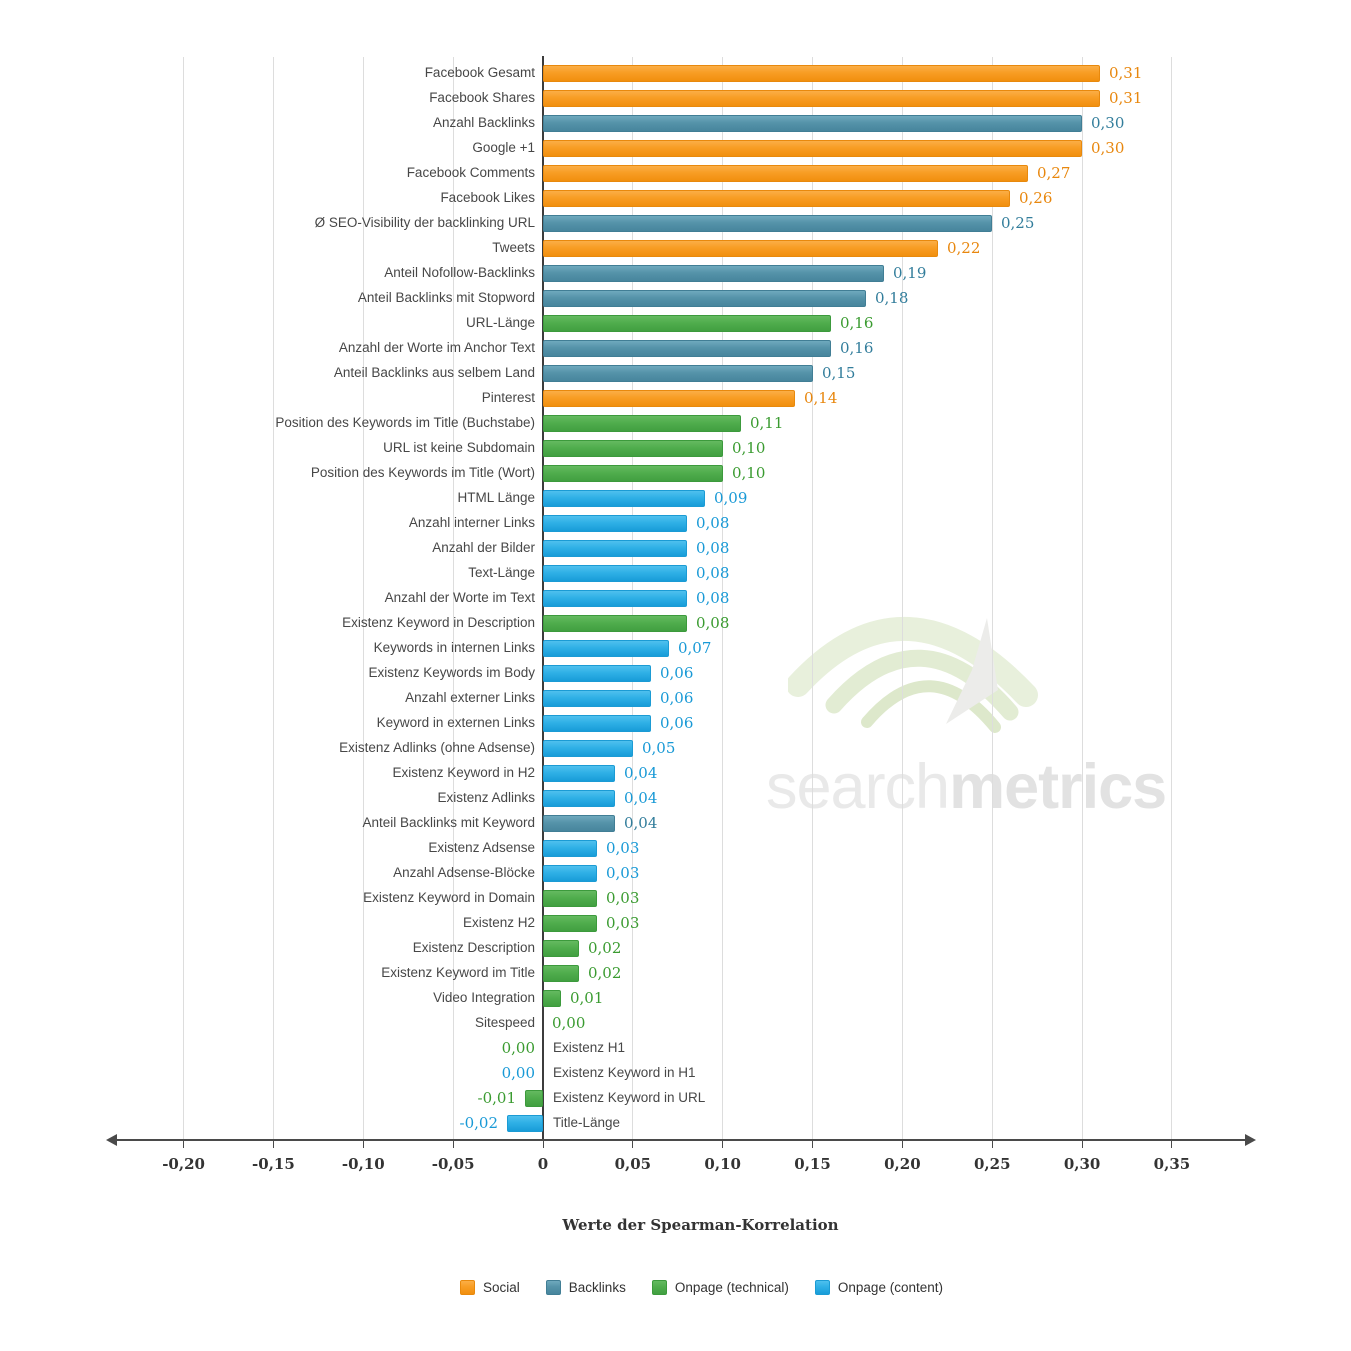  Describe the element at coordinates (487, 197) in the screenshot. I see `bar-label: Facebook Likes` at that location.